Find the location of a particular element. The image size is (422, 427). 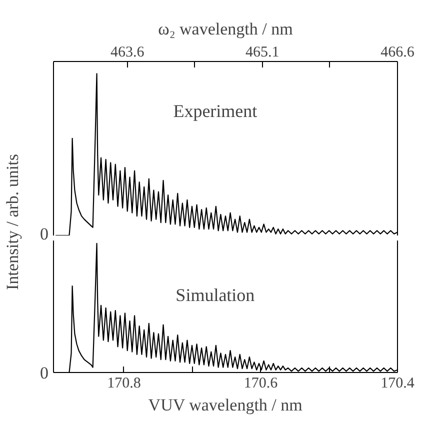

x2-tick-label: 465.1 is located at coordinates (263, 52).